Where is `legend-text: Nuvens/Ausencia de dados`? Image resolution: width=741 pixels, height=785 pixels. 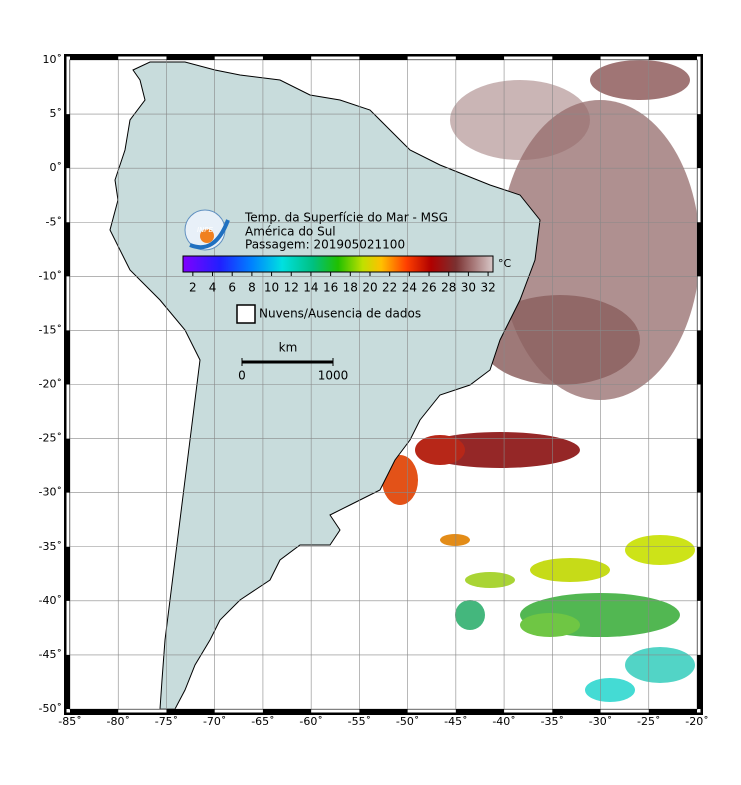 legend-text: Nuvens/Ausencia de dados is located at coordinates (340, 314).